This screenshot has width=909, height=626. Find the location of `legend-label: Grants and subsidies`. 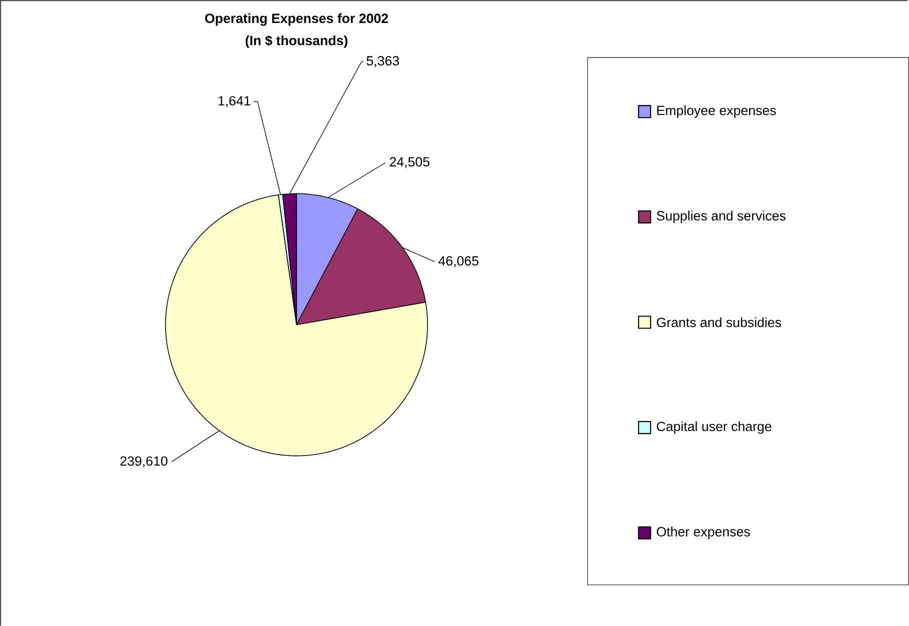

legend-label: Grants and subsidies is located at coordinates (719, 322).